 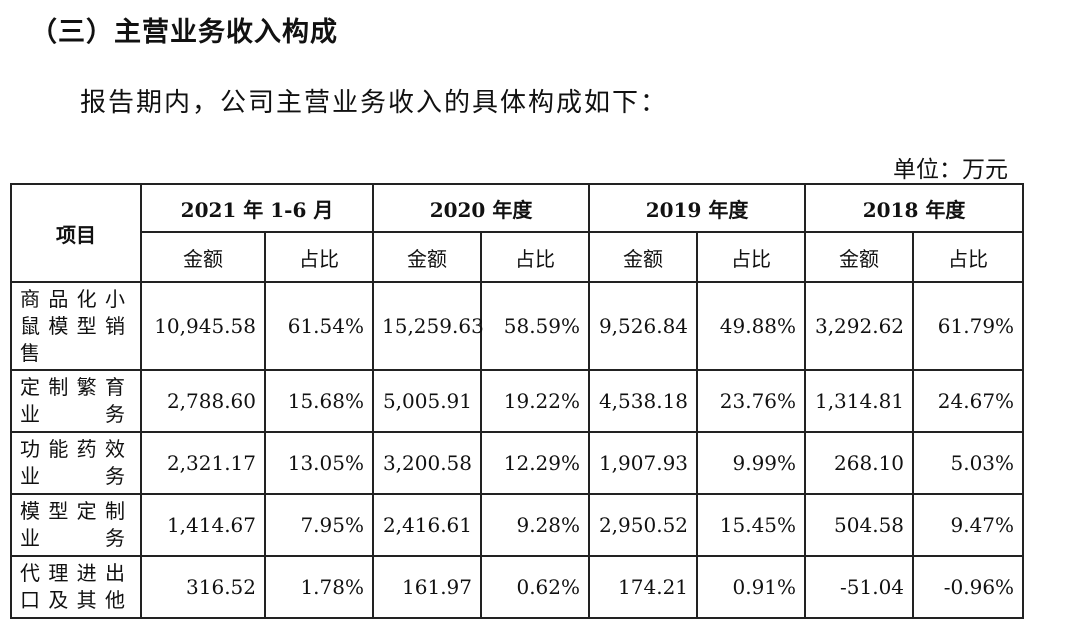 What do you see at coordinates (74, 462) in the screenshot?
I see `row-label: 功能药效业务` at bounding box center [74, 462].